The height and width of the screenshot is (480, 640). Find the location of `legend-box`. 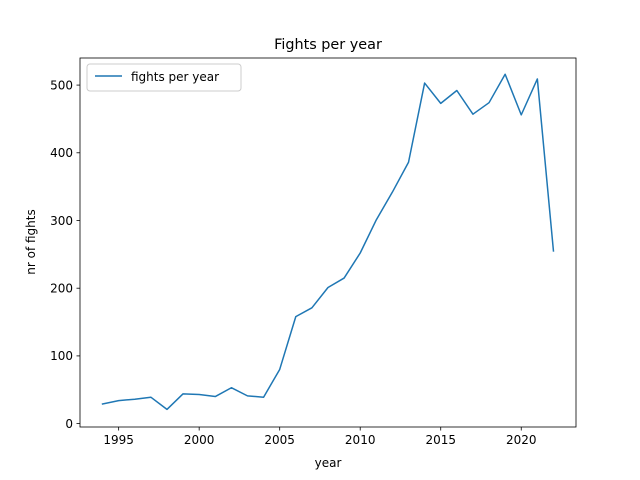

legend-box is located at coordinates (164, 77).